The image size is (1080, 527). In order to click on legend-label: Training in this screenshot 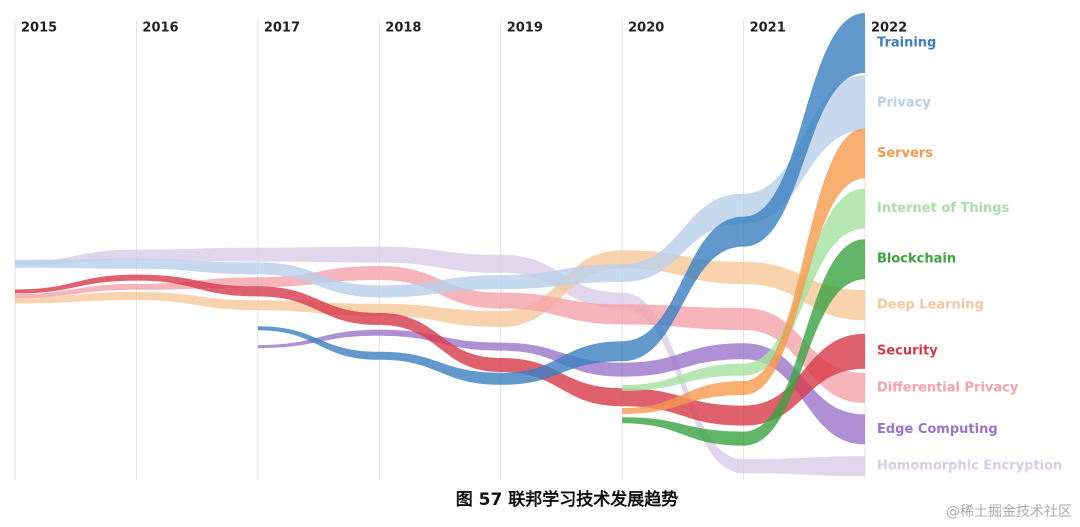, I will do `click(906, 43)`.